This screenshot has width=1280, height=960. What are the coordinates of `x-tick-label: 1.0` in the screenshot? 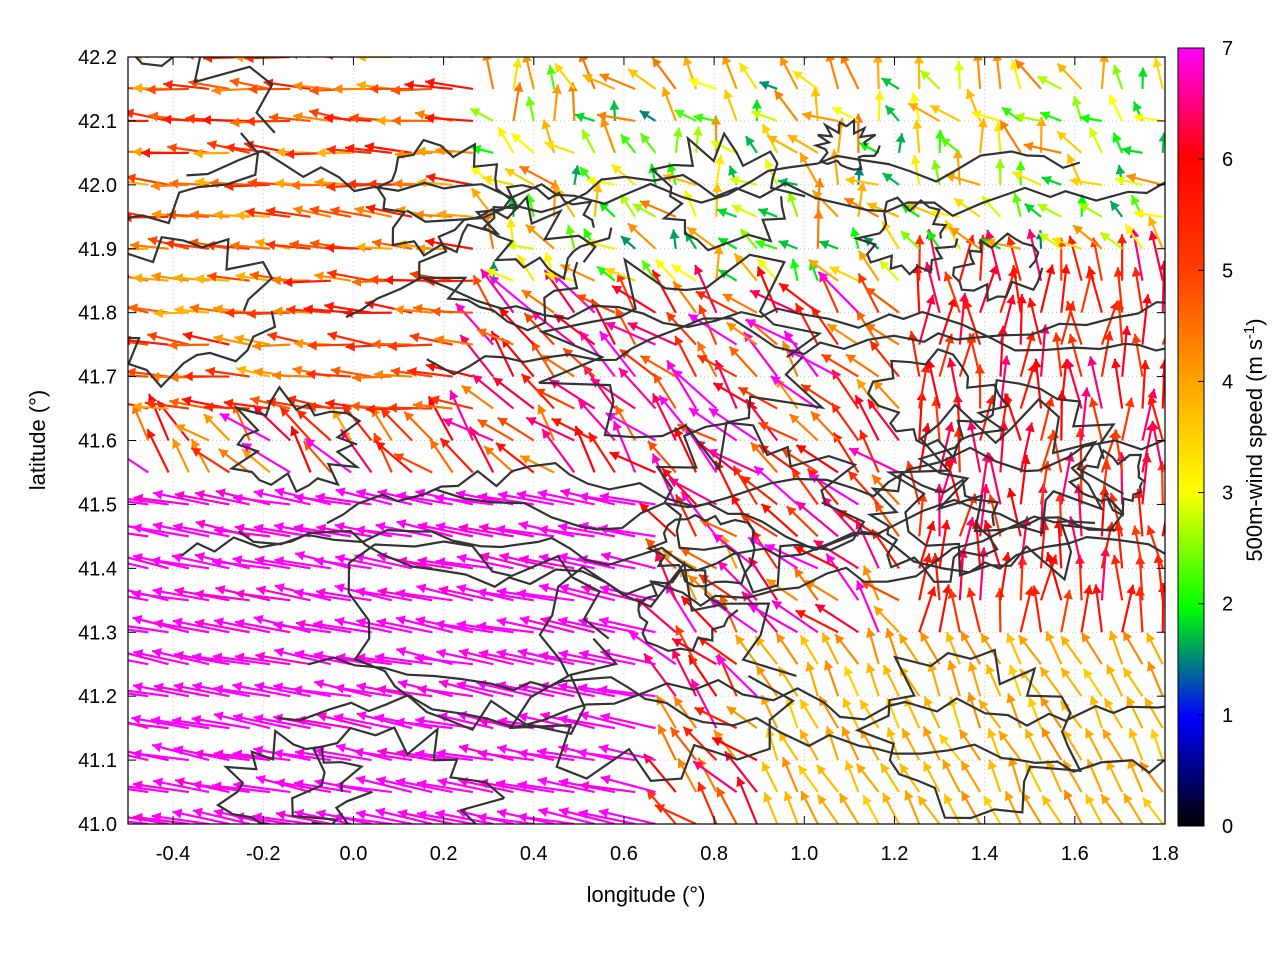 It's located at (804, 854).